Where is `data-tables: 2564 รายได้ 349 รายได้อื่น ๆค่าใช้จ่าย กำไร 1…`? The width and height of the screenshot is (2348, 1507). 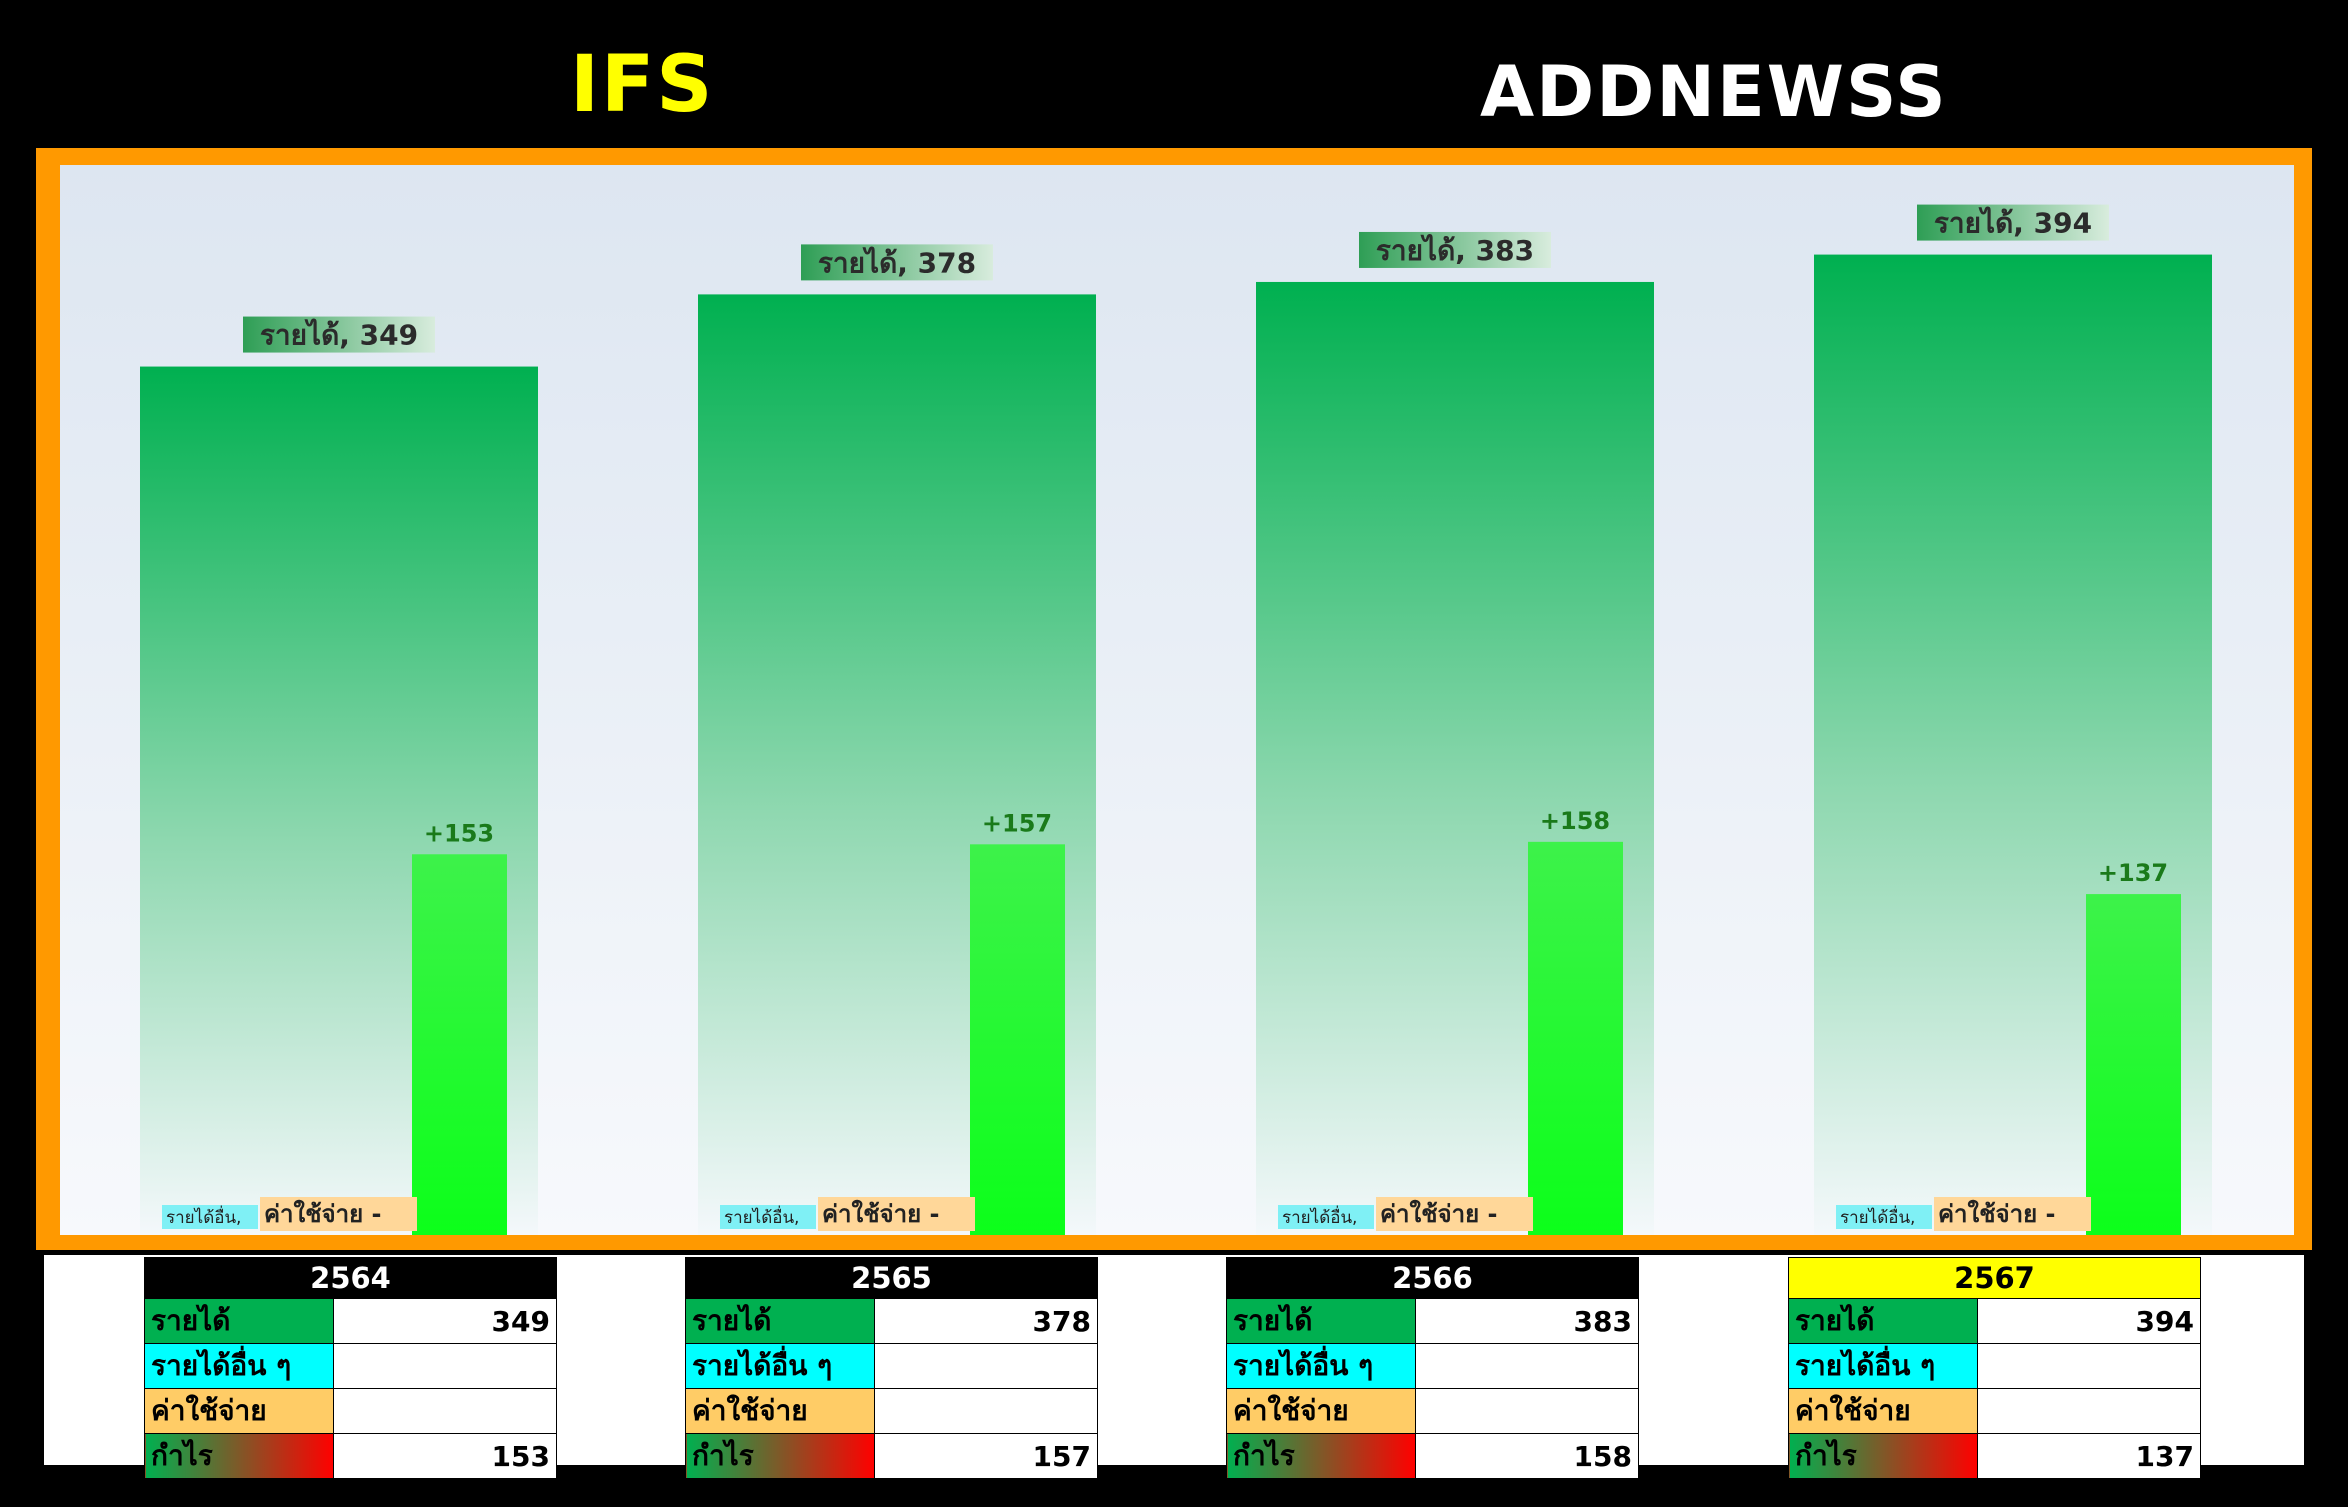
data-tables: 2564 รายได้ 349 รายได้อื่น ๆค่าใช้จ่าย กำไร 1… is located at coordinates (1174, 1367).